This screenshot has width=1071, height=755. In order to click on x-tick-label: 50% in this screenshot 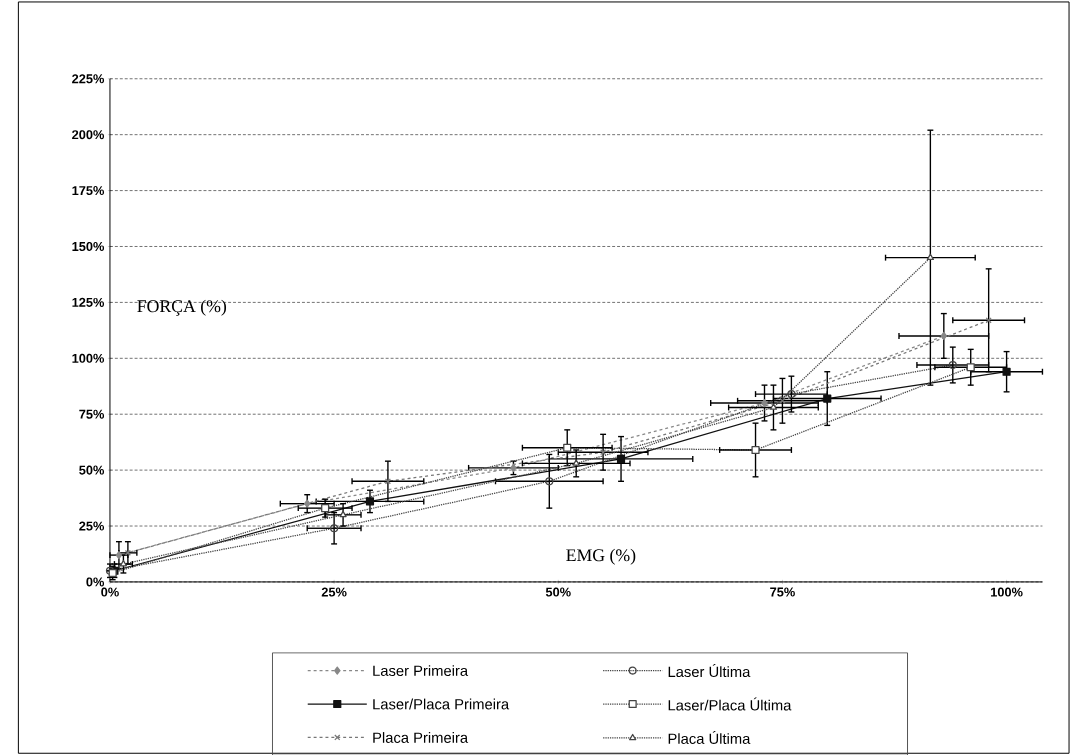, I will do `click(558, 592)`.